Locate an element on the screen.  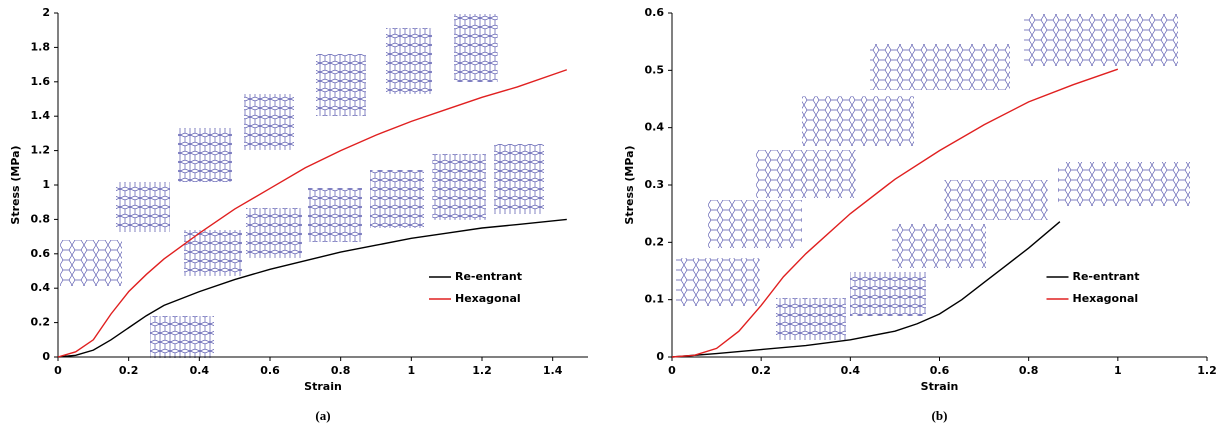
y-tick-label: 0.5 is located at coordinates (655, 69).